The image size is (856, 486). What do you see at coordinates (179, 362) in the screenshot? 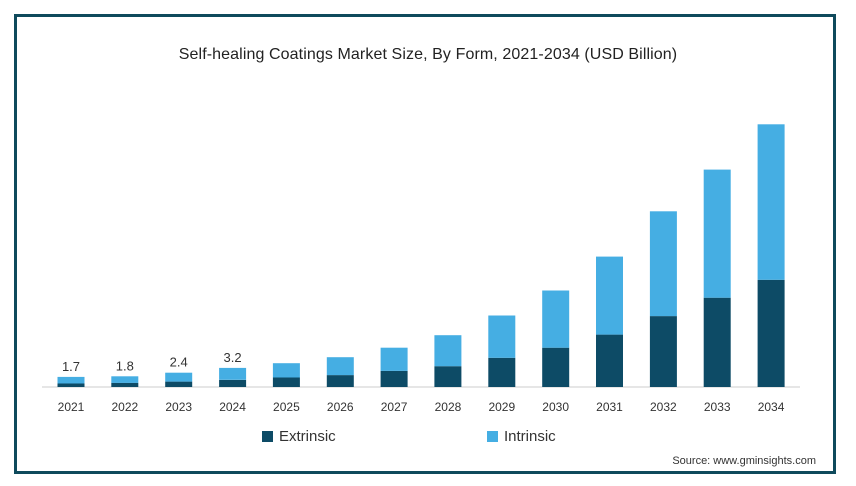
I see `data-label-2023: 2.4` at bounding box center [179, 362].